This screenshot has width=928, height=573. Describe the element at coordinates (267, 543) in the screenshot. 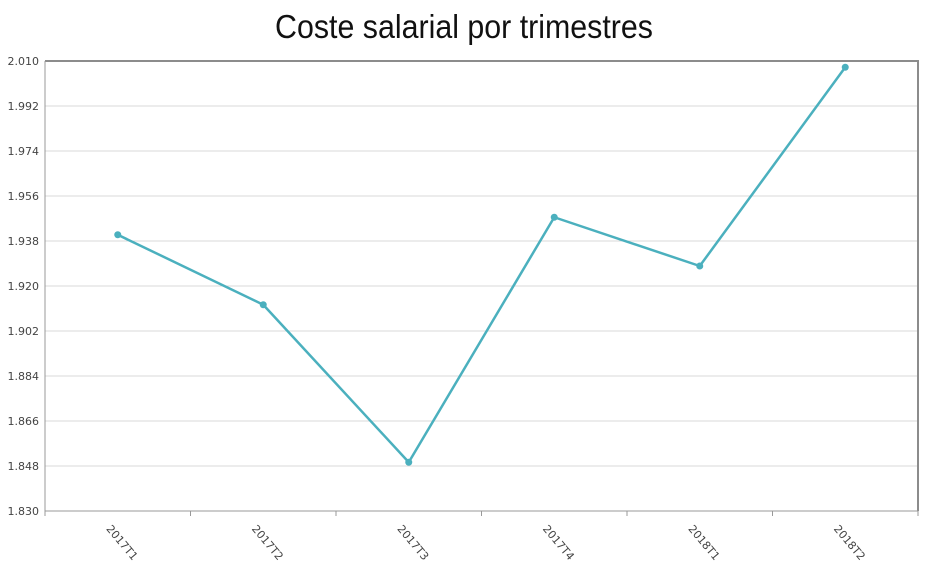

I see `x-tick-label: 2017T2` at that location.